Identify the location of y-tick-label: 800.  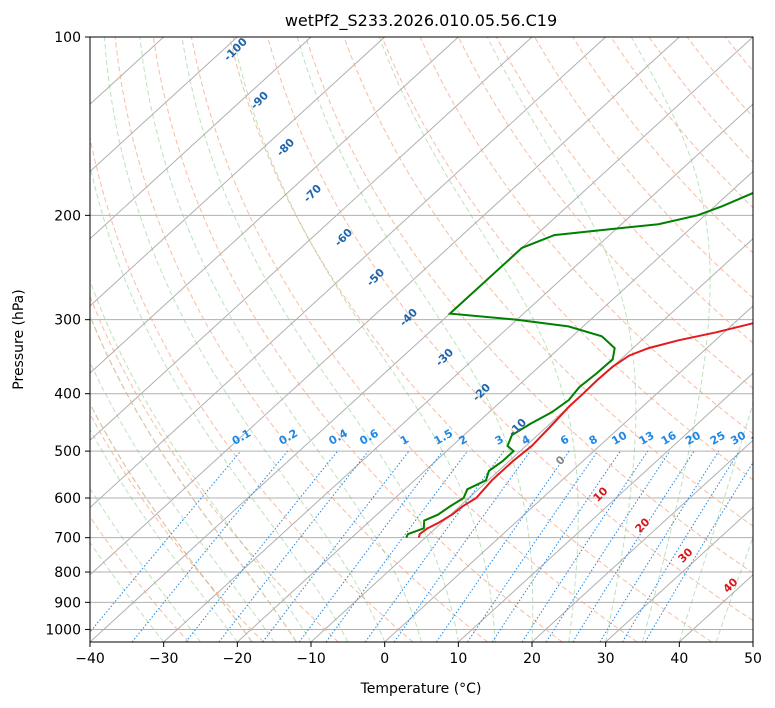
(67, 573).